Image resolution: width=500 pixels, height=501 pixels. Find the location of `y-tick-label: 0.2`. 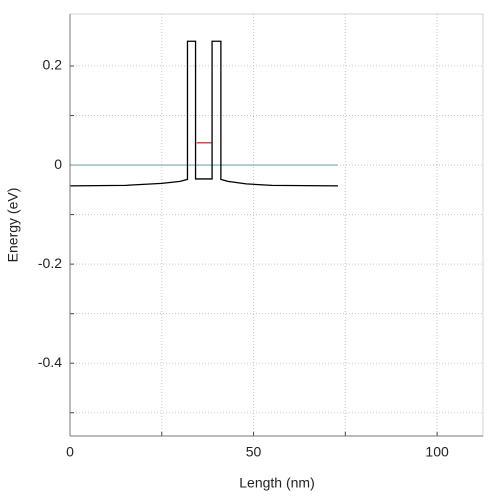

y-tick-label: 0.2 is located at coordinates (53, 65).